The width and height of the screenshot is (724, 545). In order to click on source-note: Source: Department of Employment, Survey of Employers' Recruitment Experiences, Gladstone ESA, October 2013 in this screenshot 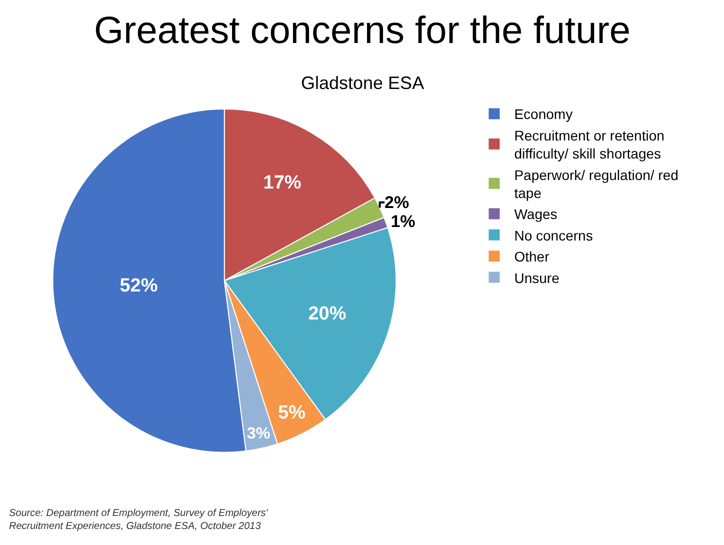, I will do `click(139, 520)`.